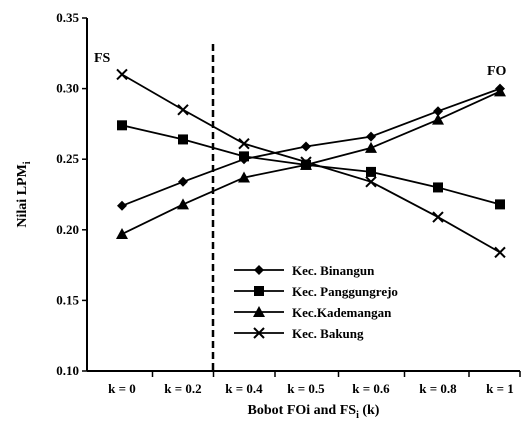  I want to click on x-tick-label: k = 1, so click(500, 388).